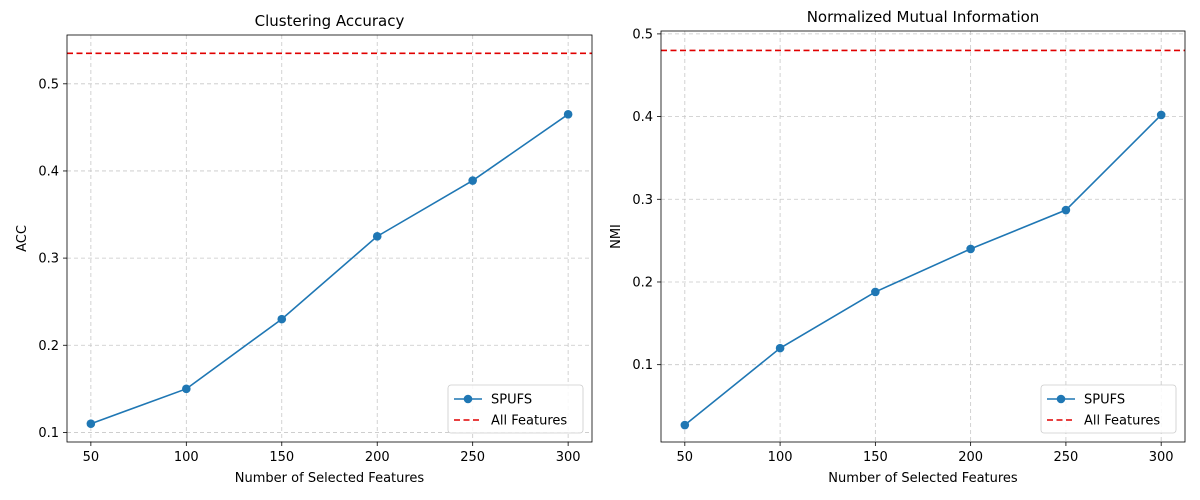 Image resolution: width=1200 pixels, height=500 pixels. What do you see at coordinates (330, 21) in the screenshot?
I see `chart-title: Clustering Accuracy` at bounding box center [330, 21].